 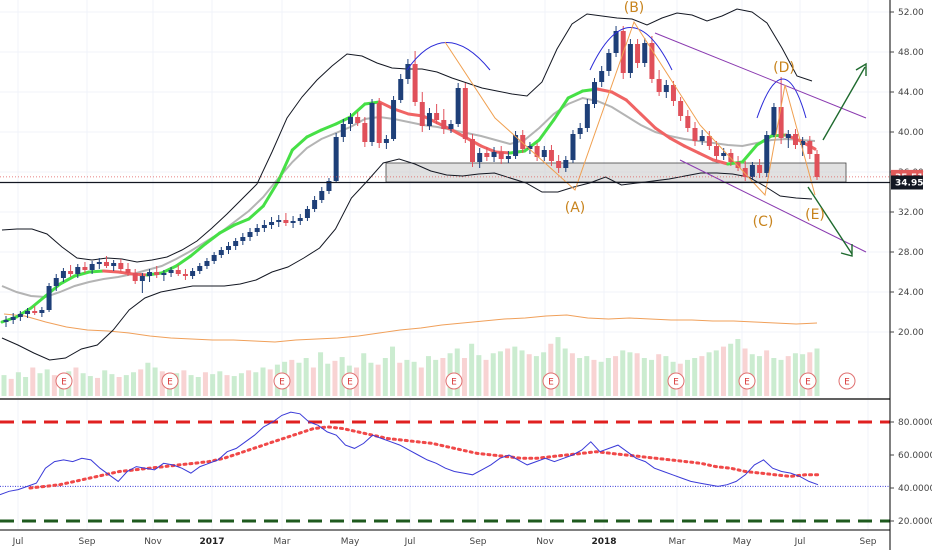 I want to click on price-tick-label: 40.00, so click(x=911, y=133).